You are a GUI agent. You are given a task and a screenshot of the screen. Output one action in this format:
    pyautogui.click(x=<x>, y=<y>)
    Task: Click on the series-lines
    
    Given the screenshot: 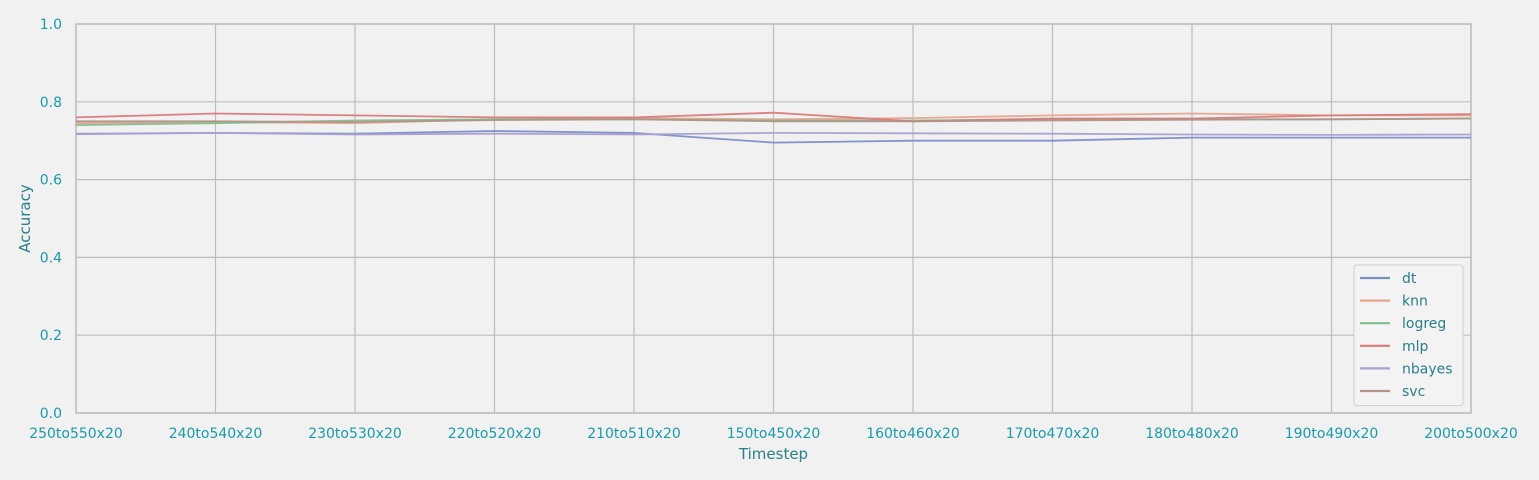 What is the action you would take?
    pyautogui.click(x=773, y=127)
    